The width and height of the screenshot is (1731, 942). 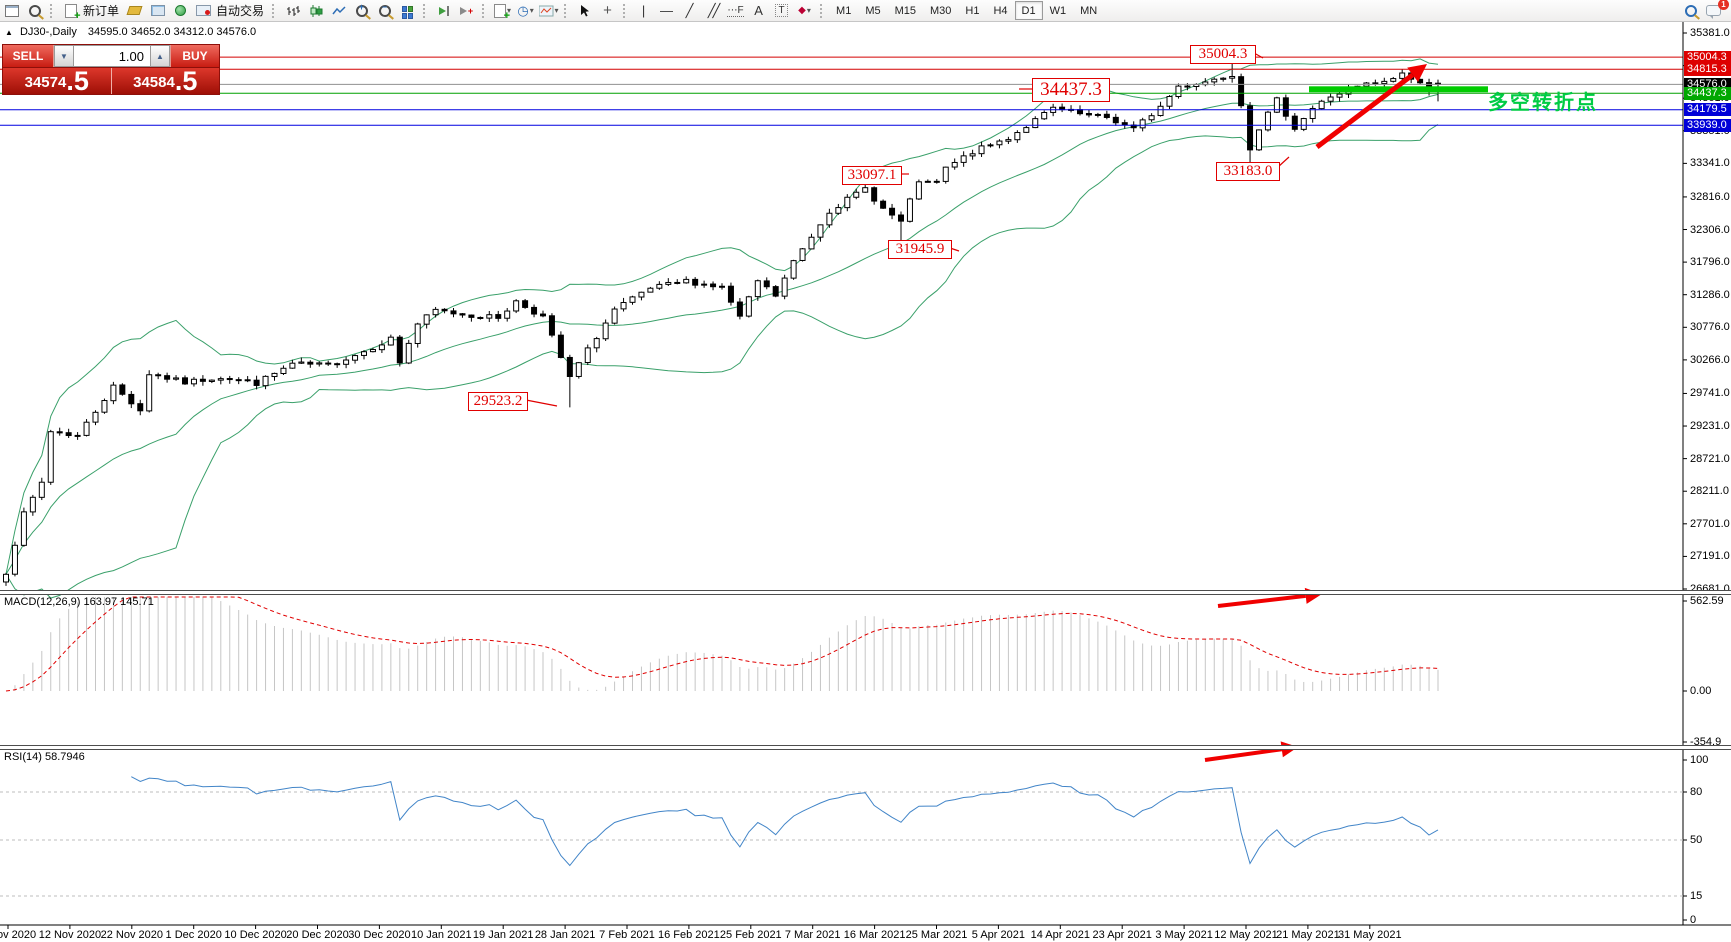 I want to click on timeframe-m1: M1, so click(x=844, y=10).